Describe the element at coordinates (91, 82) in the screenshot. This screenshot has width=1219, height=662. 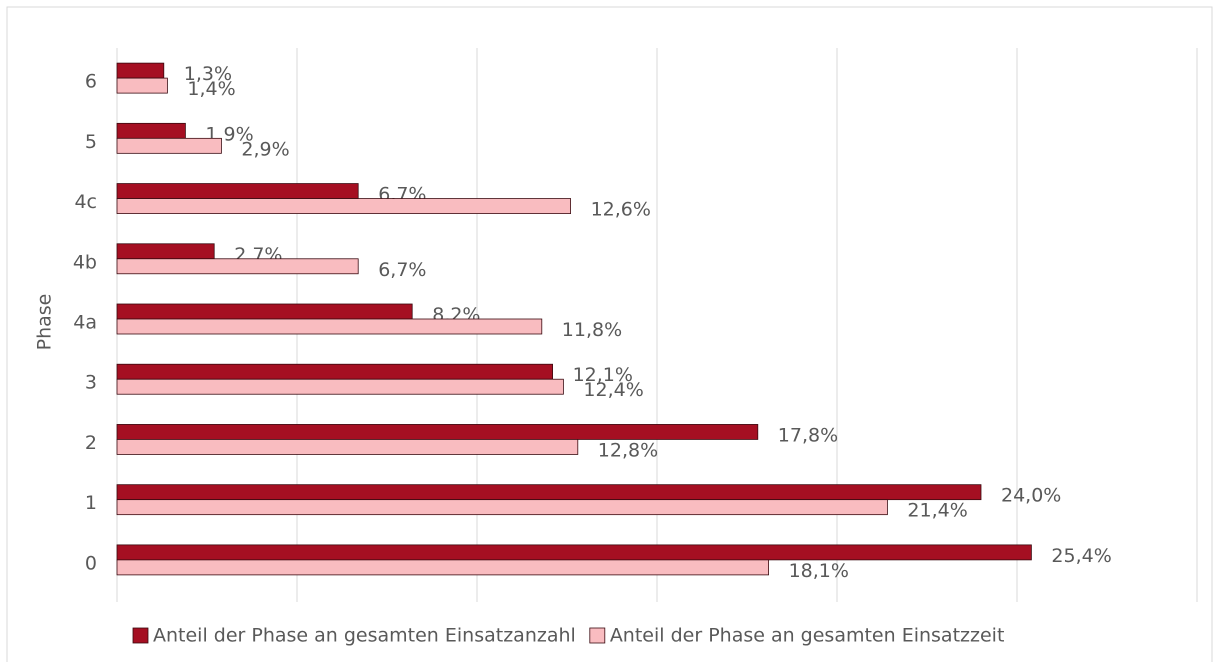
I see `y-tick-label: 6` at that location.